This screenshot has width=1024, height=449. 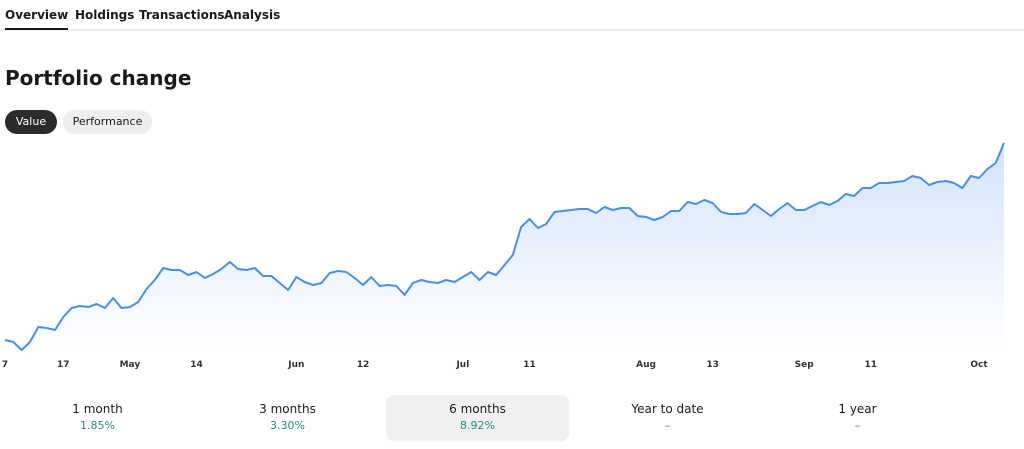 What do you see at coordinates (477, 425) in the screenshot?
I see `stat-change: 8.92%` at bounding box center [477, 425].